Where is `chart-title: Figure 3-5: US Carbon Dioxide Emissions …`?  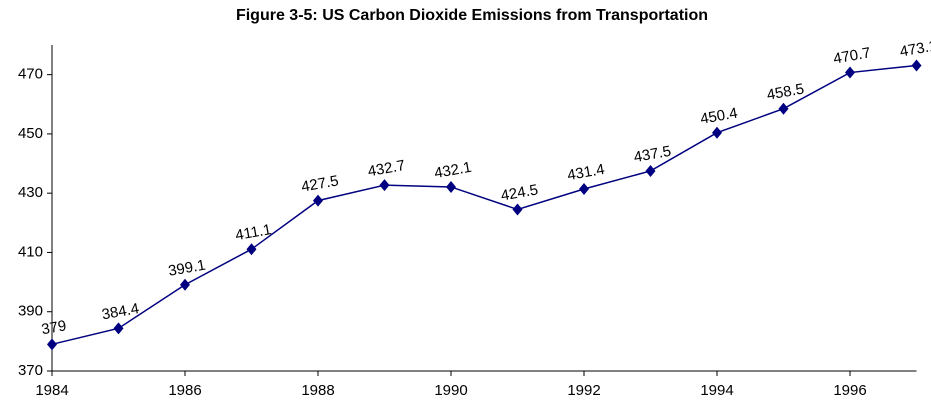
chart-title: Figure 3-5: US Carbon Dioxide Emissions … is located at coordinates (472, 15).